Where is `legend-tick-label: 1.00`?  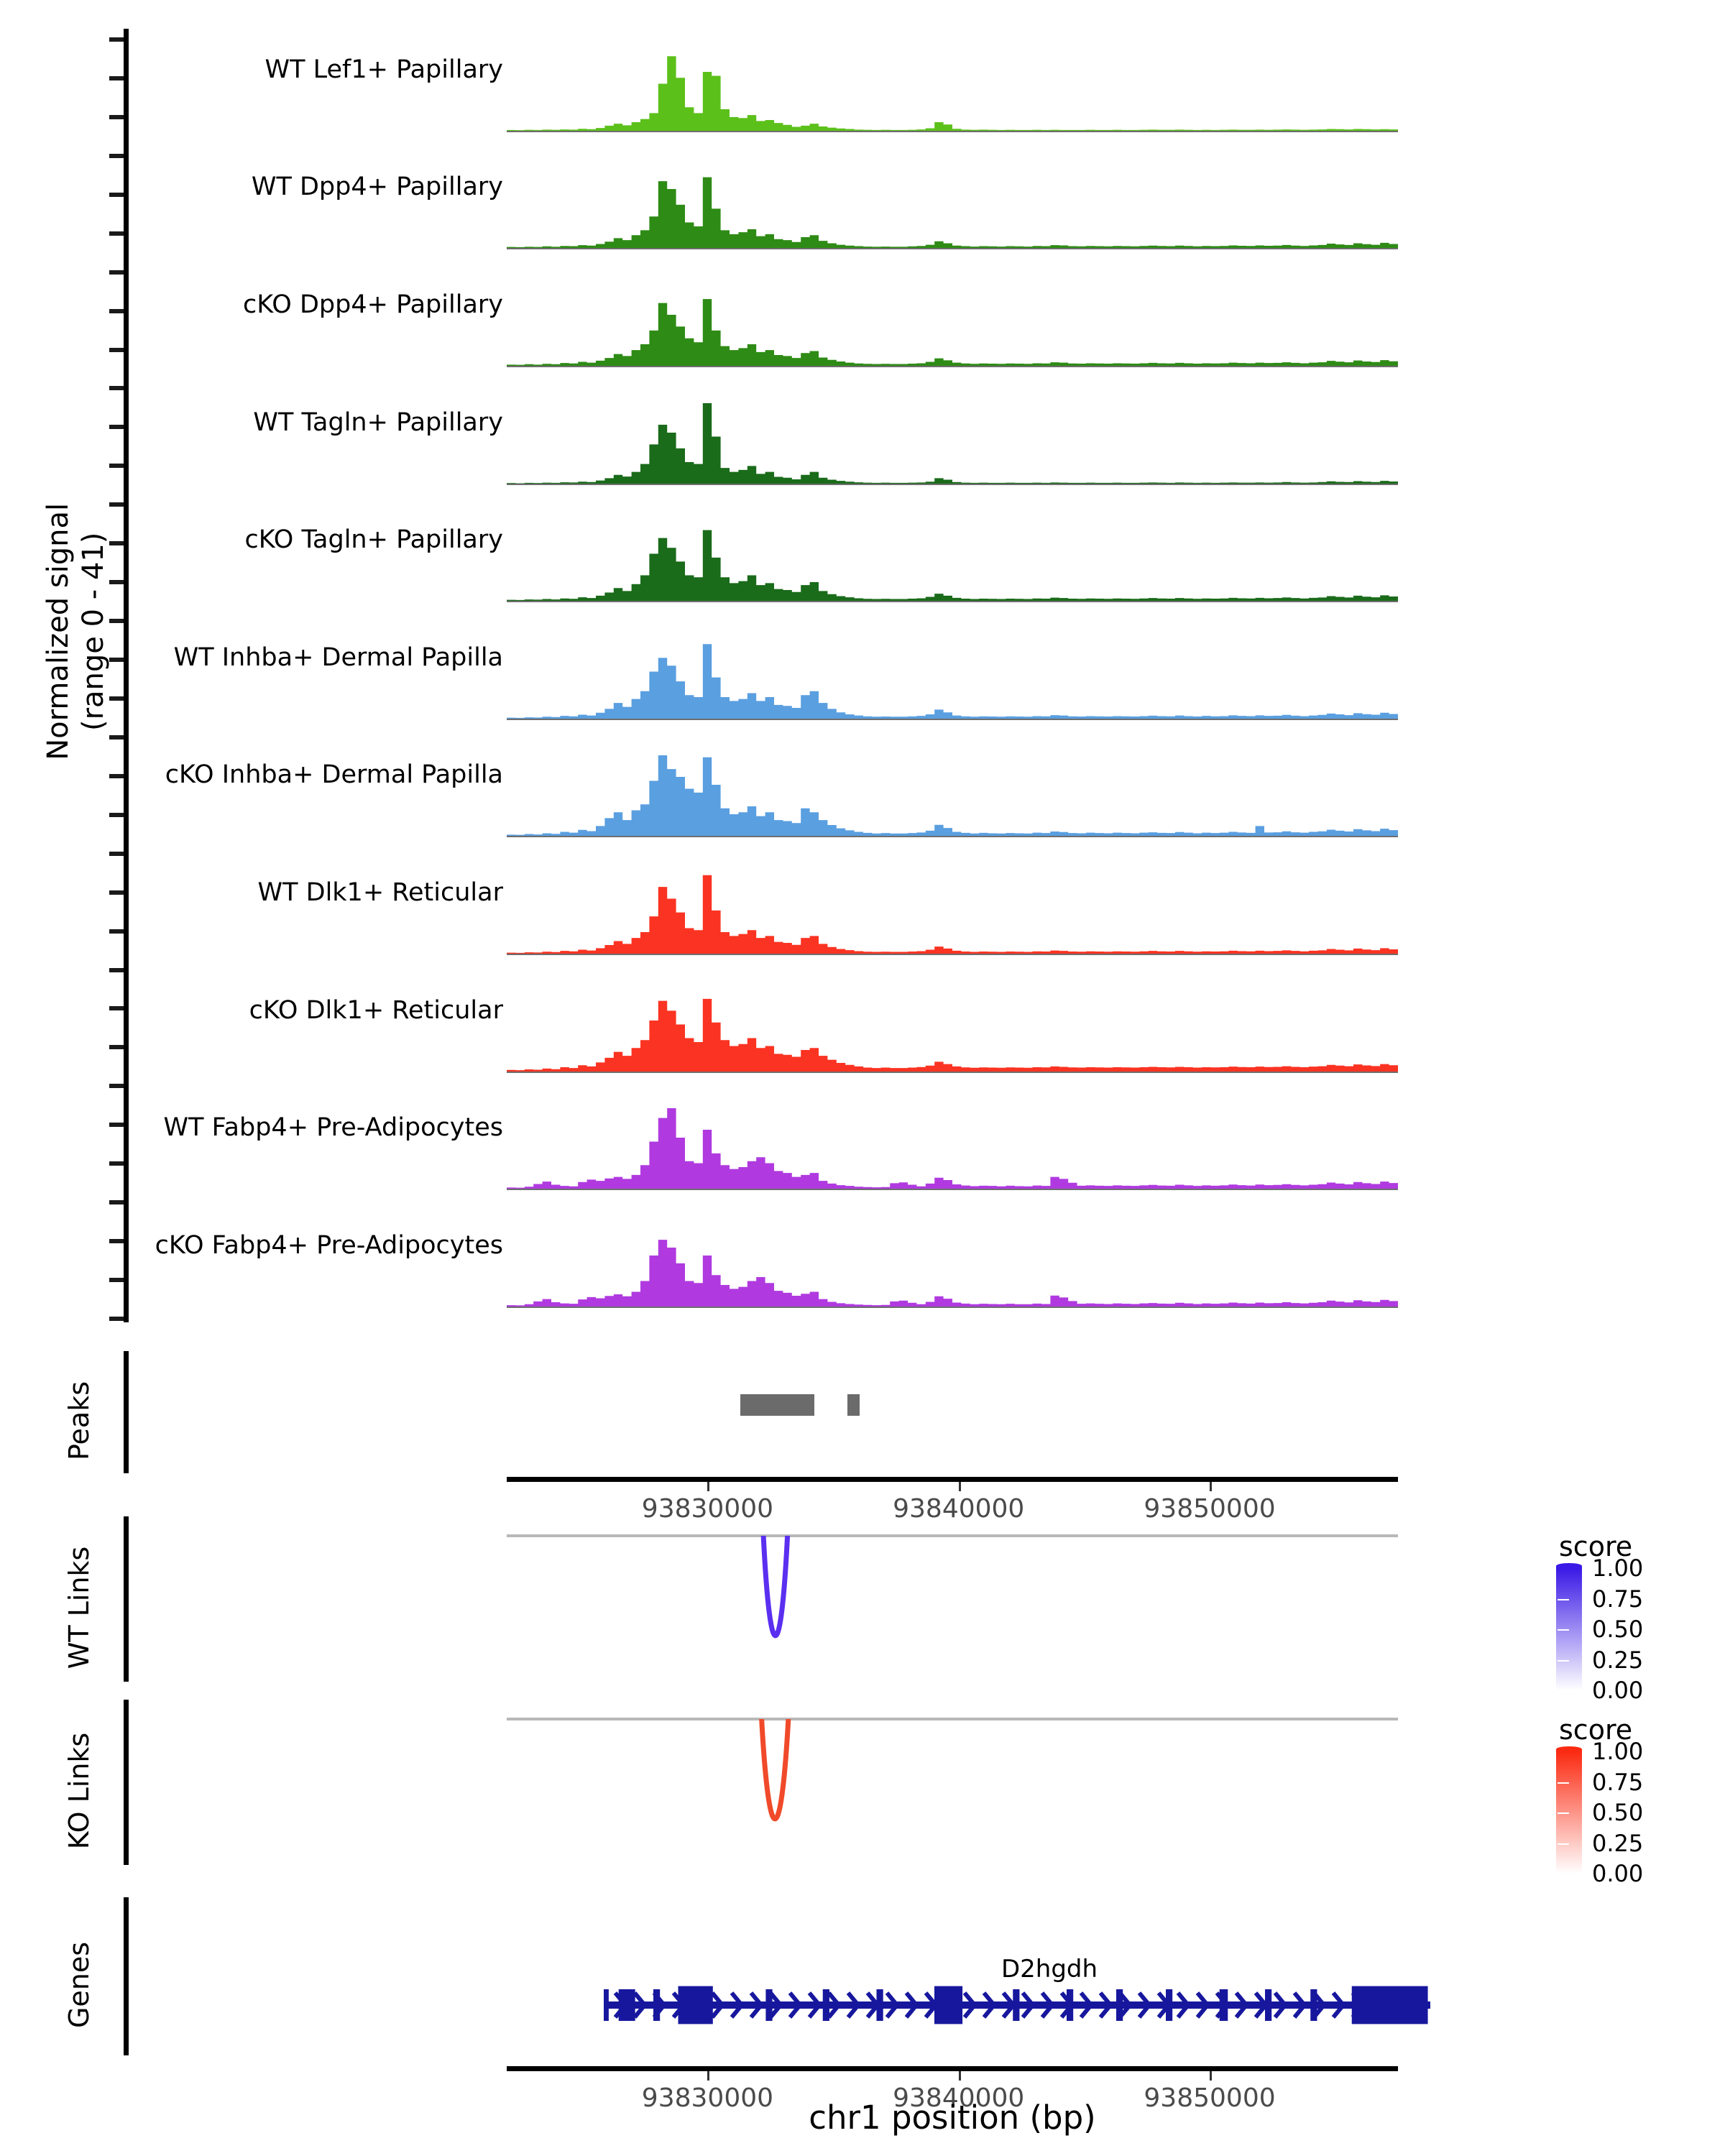
legend-tick-label: 1.00 is located at coordinates (1618, 1752).